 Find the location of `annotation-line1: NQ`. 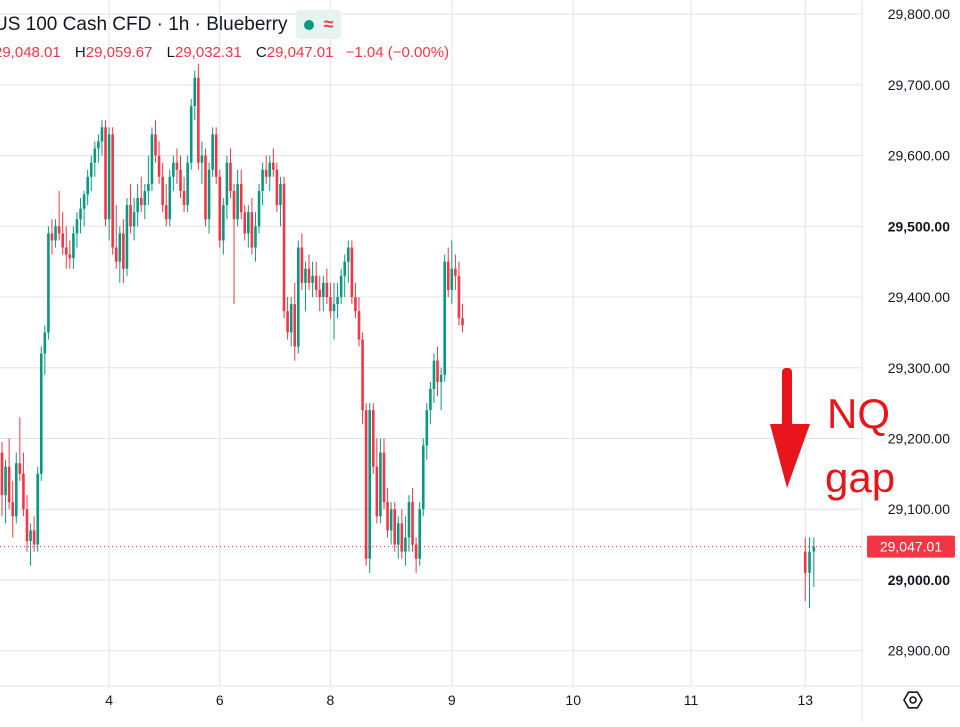

annotation-line1: NQ is located at coordinates (858, 413).